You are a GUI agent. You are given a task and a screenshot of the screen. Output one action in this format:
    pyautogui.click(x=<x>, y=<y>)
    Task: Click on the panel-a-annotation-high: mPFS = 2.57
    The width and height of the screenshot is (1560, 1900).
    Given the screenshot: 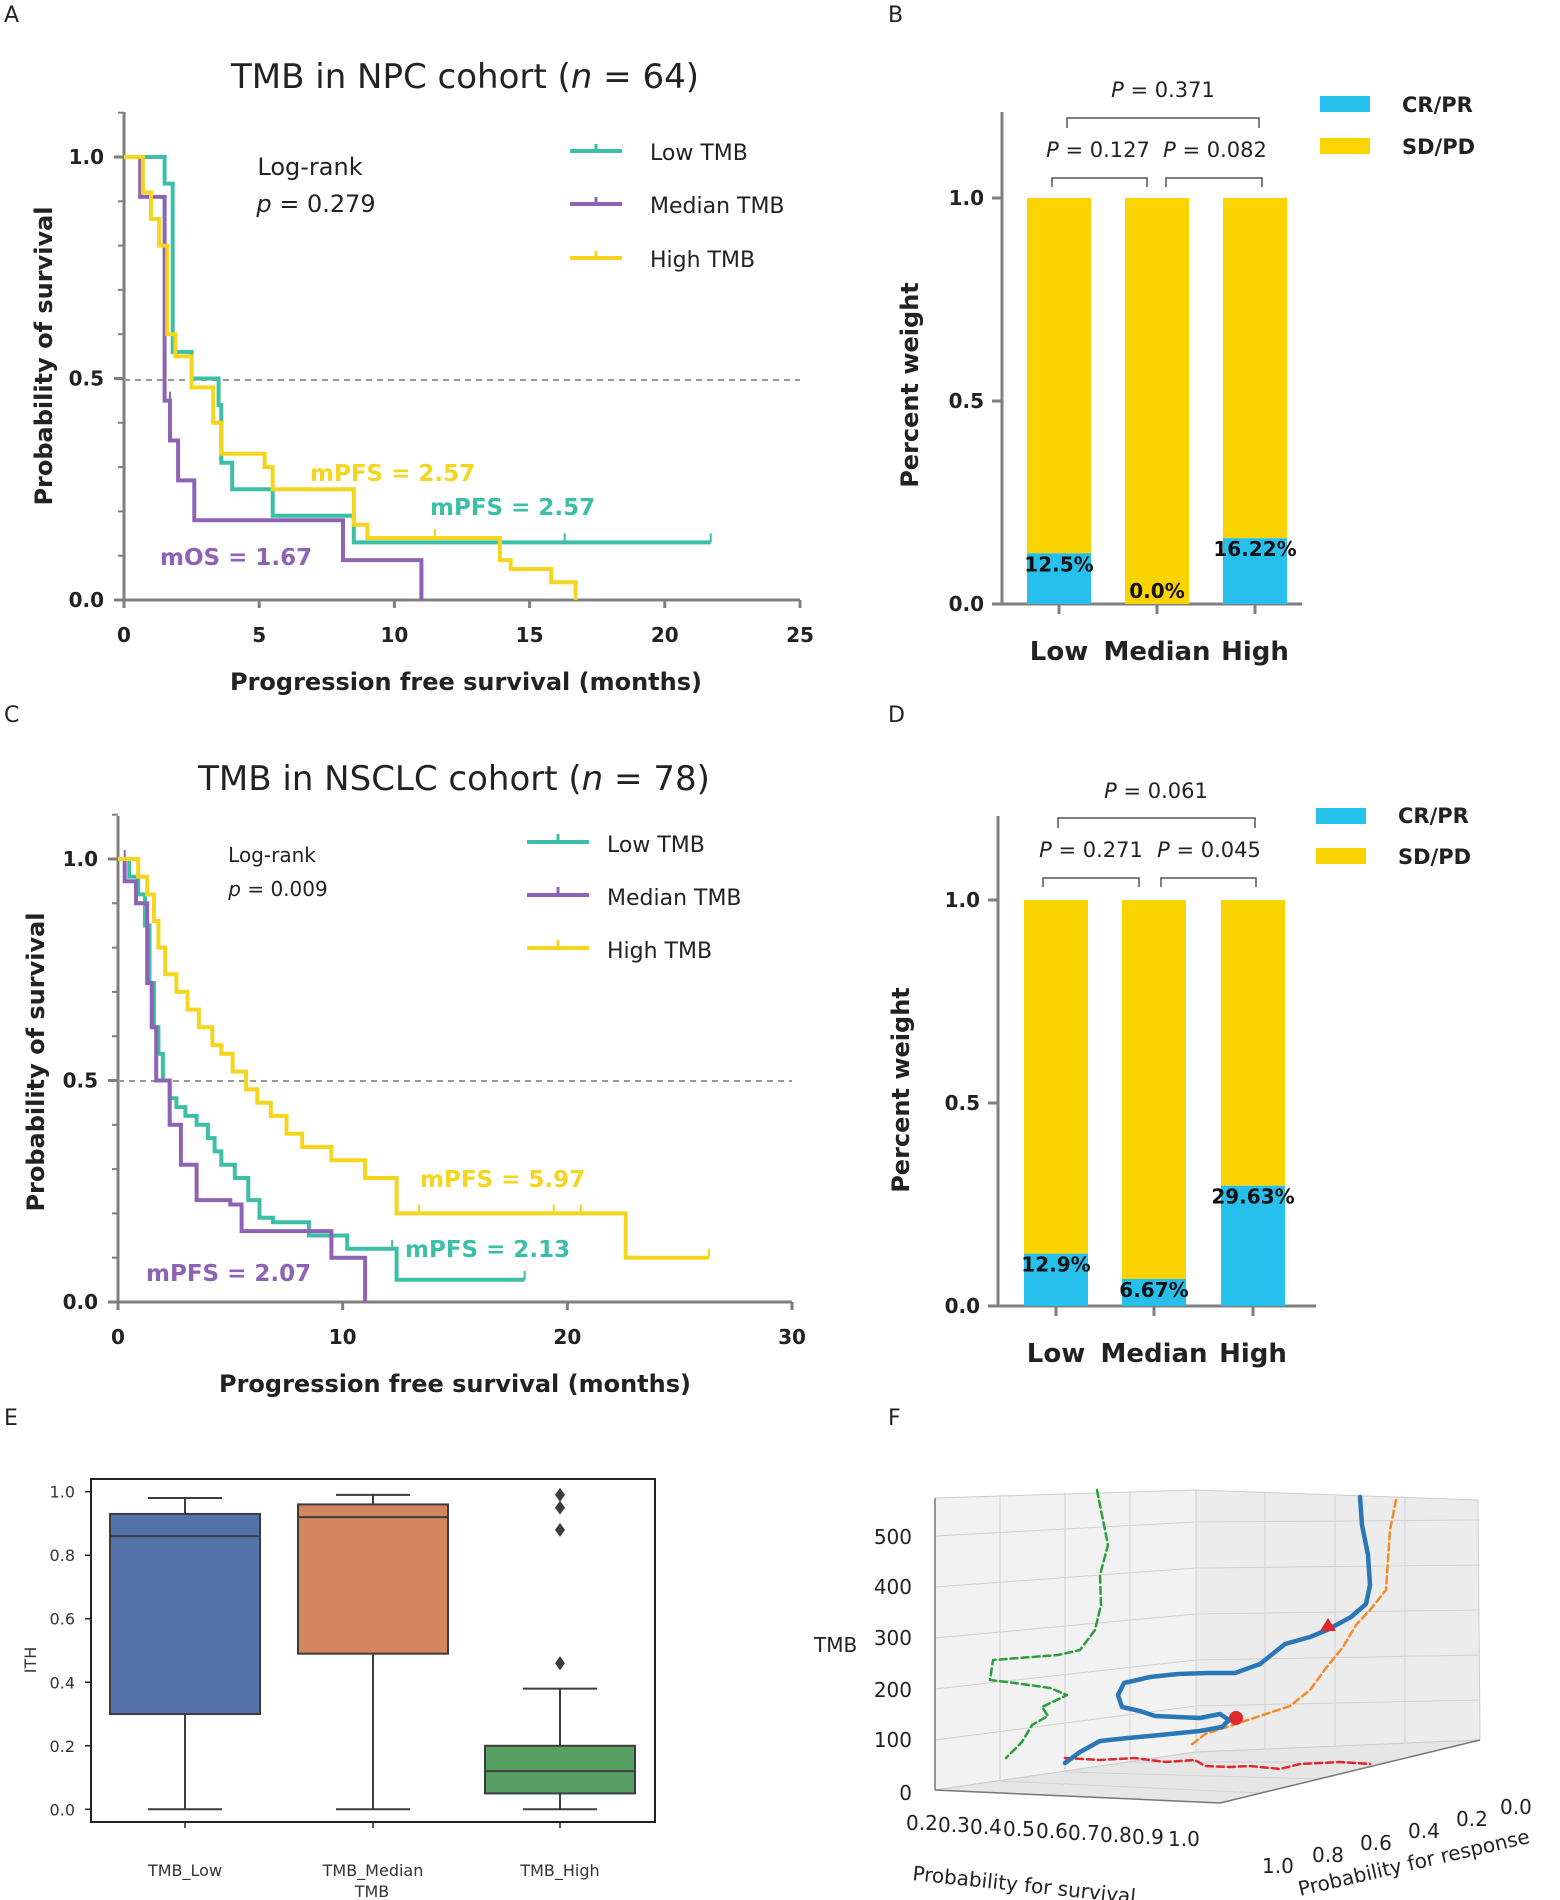 What is the action you would take?
    pyautogui.click(x=392, y=474)
    